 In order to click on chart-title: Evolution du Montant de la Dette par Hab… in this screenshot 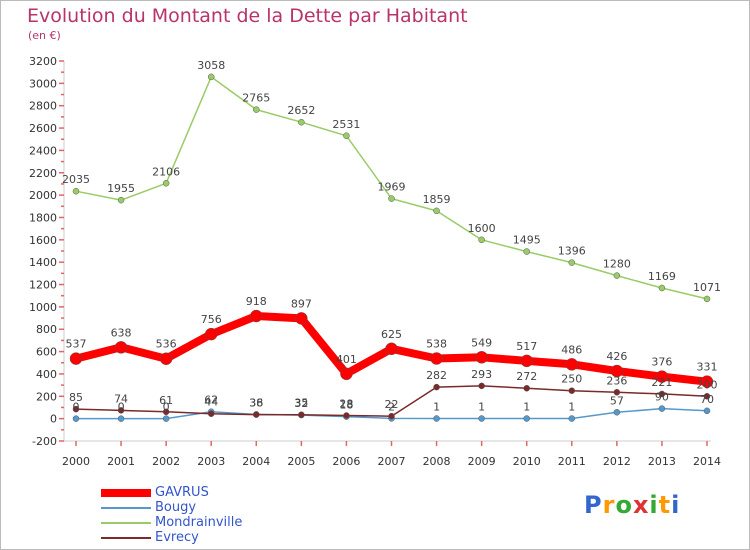, I will do `click(247, 16)`.